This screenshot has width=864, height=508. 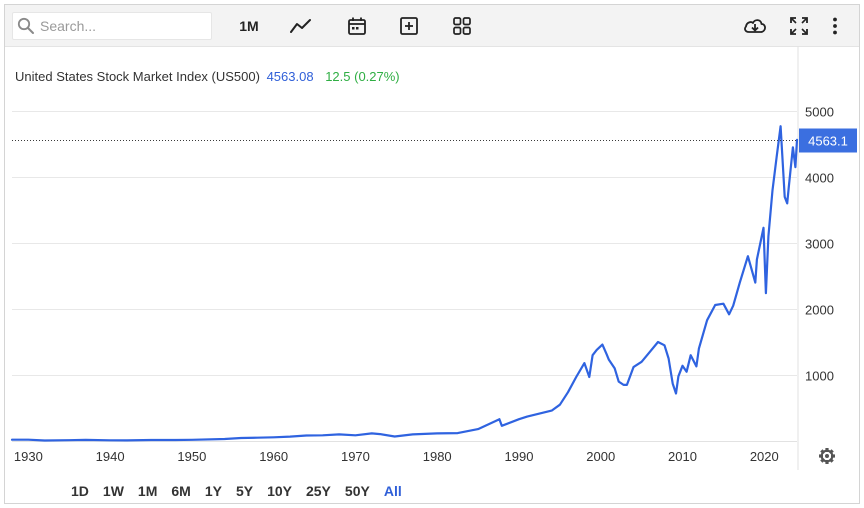 I want to click on fullscreen-button, so click(x=799, y=26).